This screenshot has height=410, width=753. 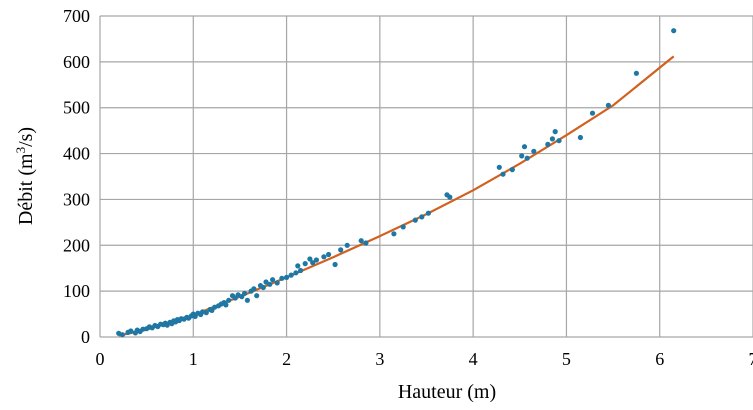 What do you see at coordinates (424, 359) in the screenshot?
I see `x-axis-tick-labels: 0 1 2 3 4 5 6 7` at bounding box center [424, 359].